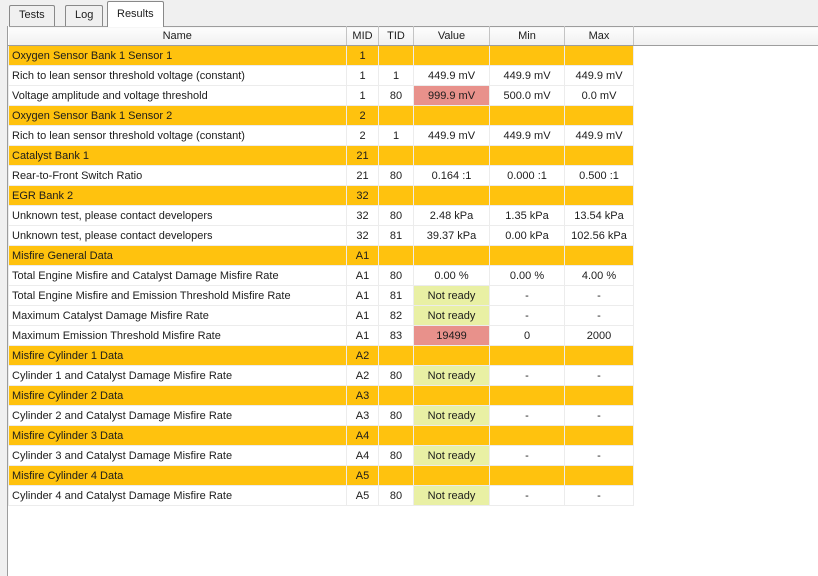 The height and width of the screenshot is (576, 818). Describe the element at coordinates (413, 395) in the screenshot. I see `group-row: Misfire Cylinder 2 Data A3` at that location.